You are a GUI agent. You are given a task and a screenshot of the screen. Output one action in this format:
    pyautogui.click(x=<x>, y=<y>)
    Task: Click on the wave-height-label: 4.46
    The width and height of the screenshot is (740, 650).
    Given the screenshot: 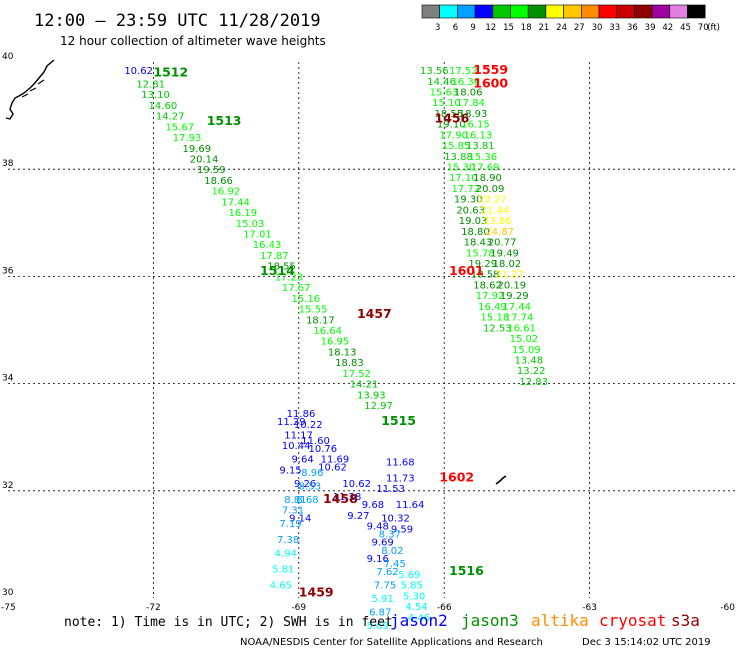 What is the action you would take?
    pyautogui.click(x=419, y=618)
    